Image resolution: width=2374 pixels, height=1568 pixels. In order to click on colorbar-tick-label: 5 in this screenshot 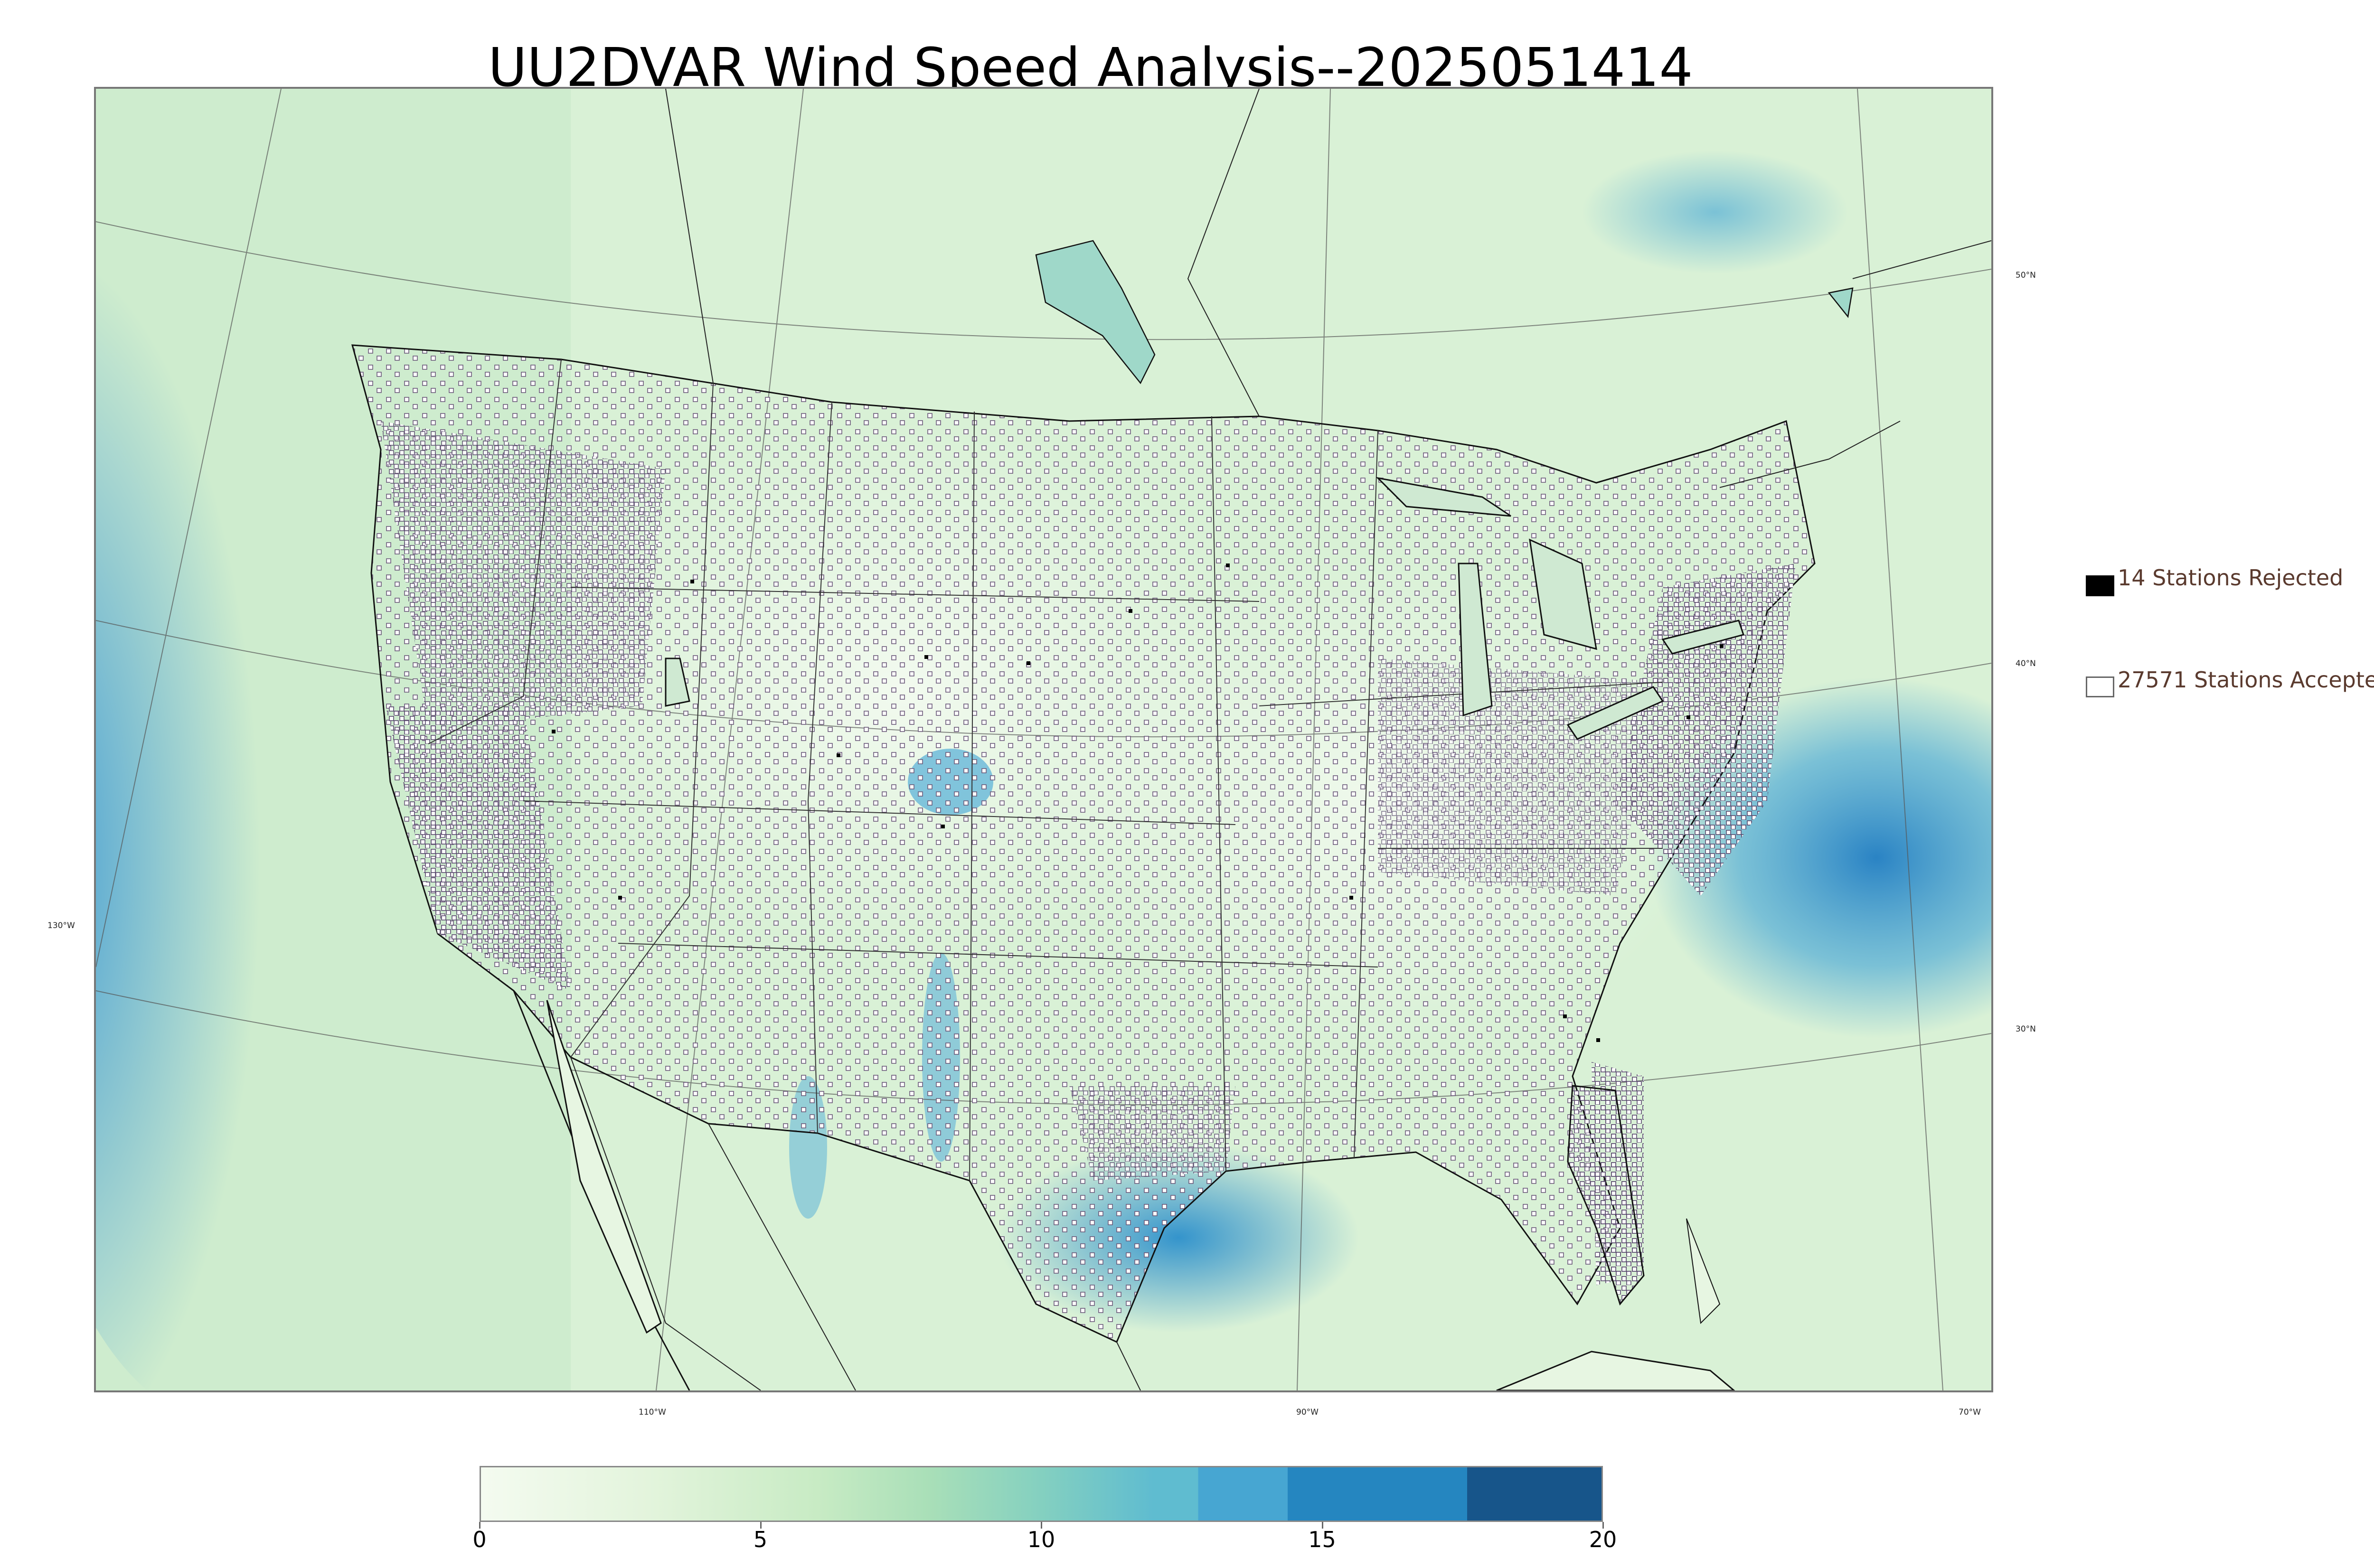, I will do `click(760, 1540)`.